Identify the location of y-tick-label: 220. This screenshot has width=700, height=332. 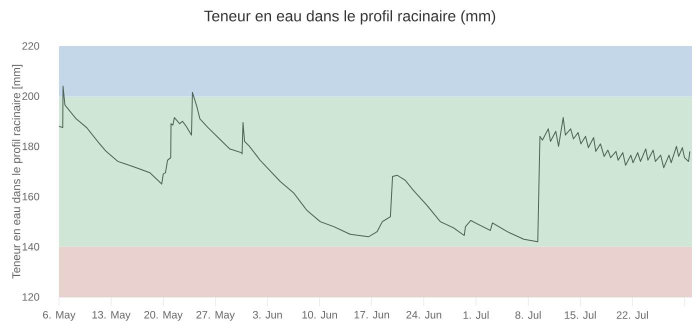
(31, 46).